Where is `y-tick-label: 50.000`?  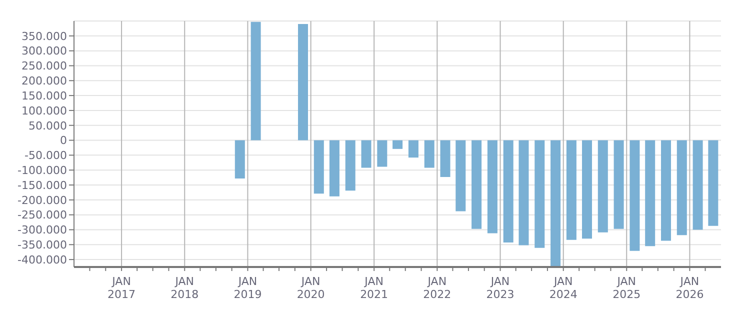 y-tick-label: 50.000 is located at coordinates (47, 125).